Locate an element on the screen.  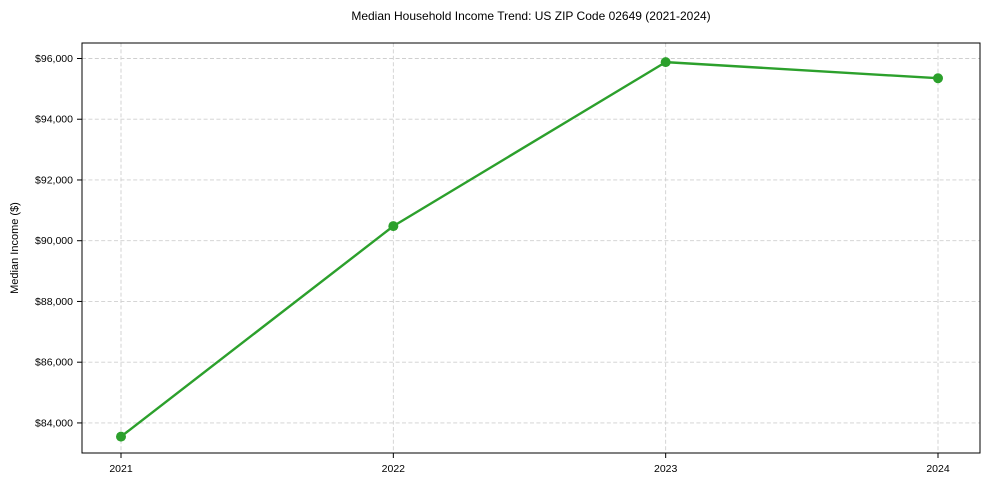
data-point-2023 is located at coordinates (665, 62).